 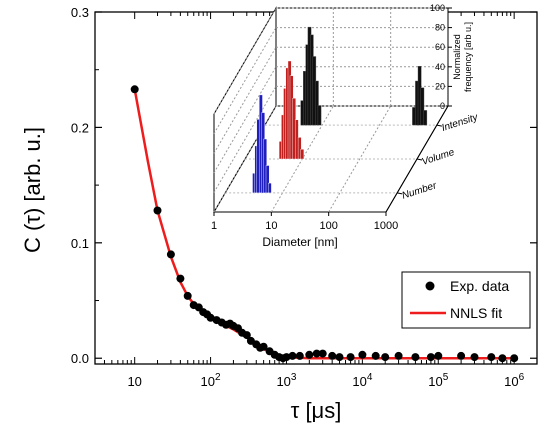 I want to click on x-tick-label: 10, so click(x=134, y=381).